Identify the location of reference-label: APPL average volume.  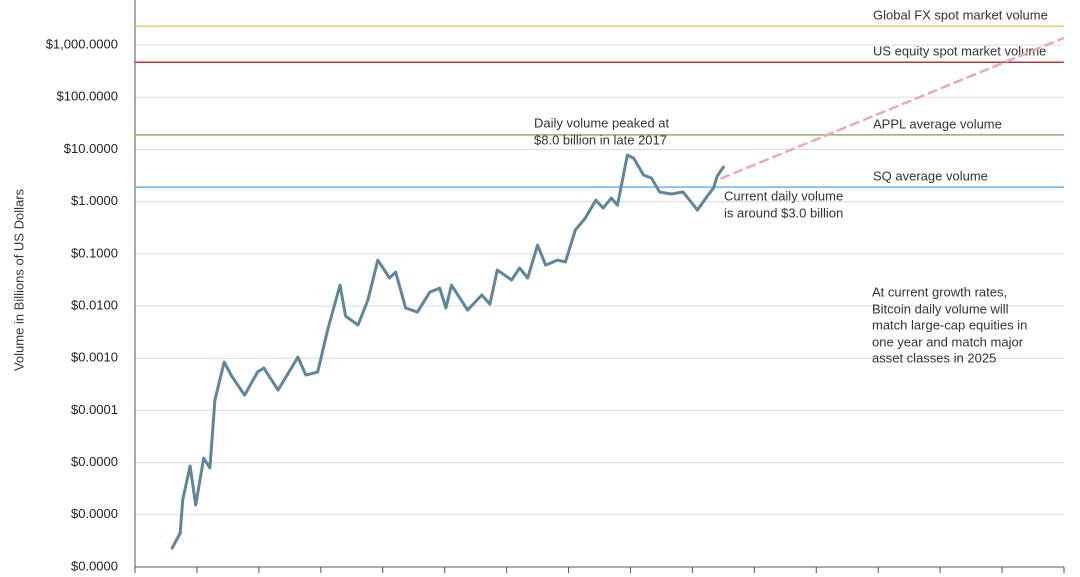
(937, 123).